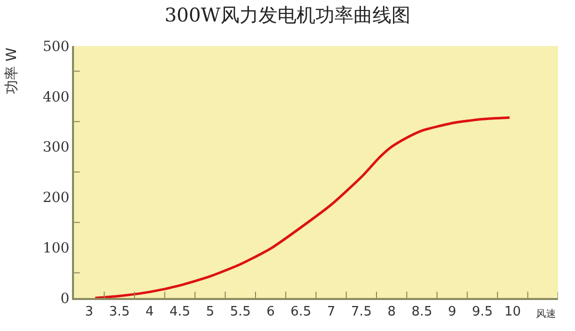  What do you see at coordinates (452, 312) in the screenshot?
I see `x-tick-label: 9` at bounding box center [452, 312].